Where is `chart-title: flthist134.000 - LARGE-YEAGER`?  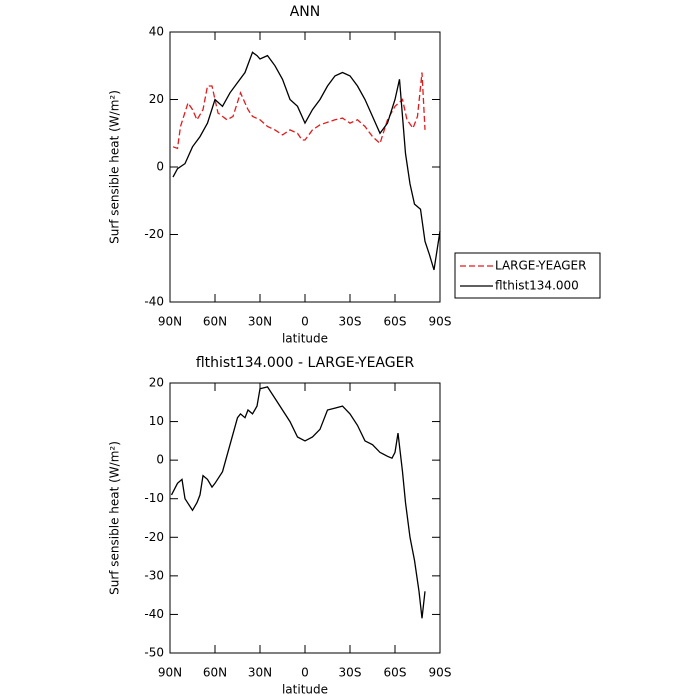 chart-title: flthist134.000 - LARGE-YEAGER is located at coordinates (305, 363).